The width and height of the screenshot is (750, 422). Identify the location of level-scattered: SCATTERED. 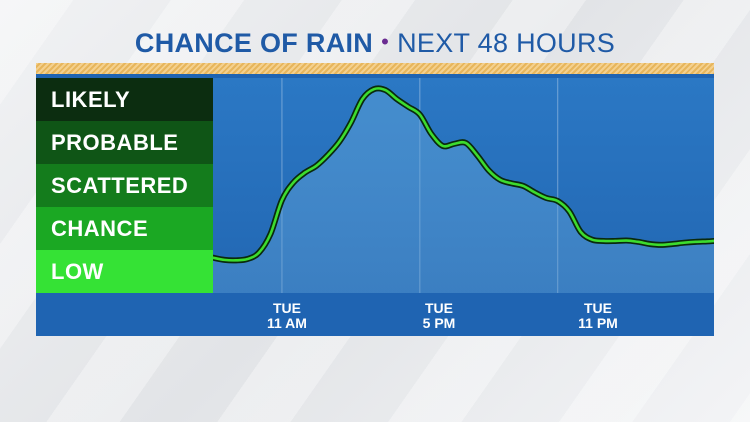
(124, 185).